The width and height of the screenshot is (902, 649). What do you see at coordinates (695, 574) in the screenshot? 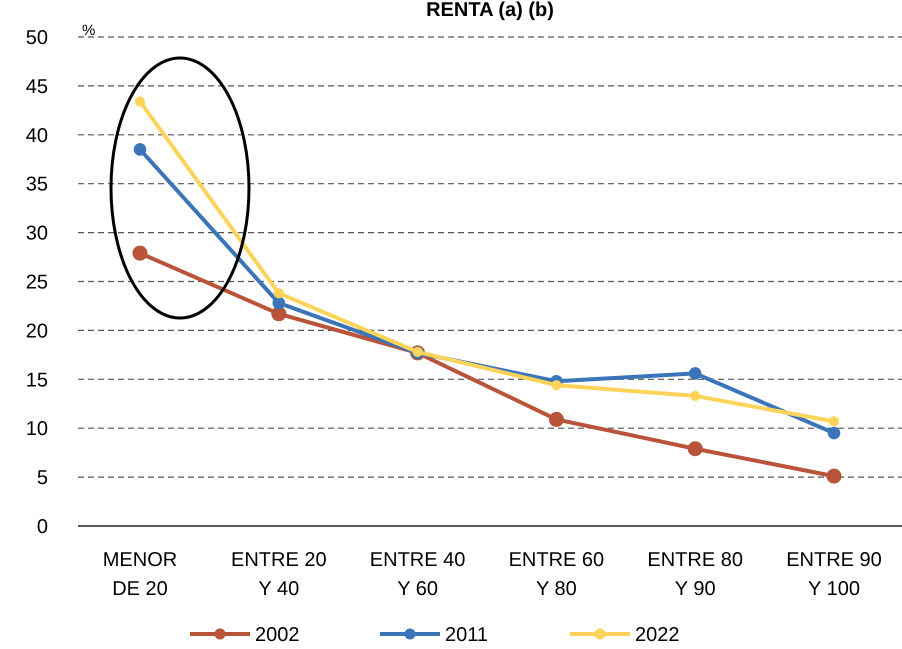
I see `x-tick-label: ENTRE 80 Y 90` at bounding box center [695, 574].